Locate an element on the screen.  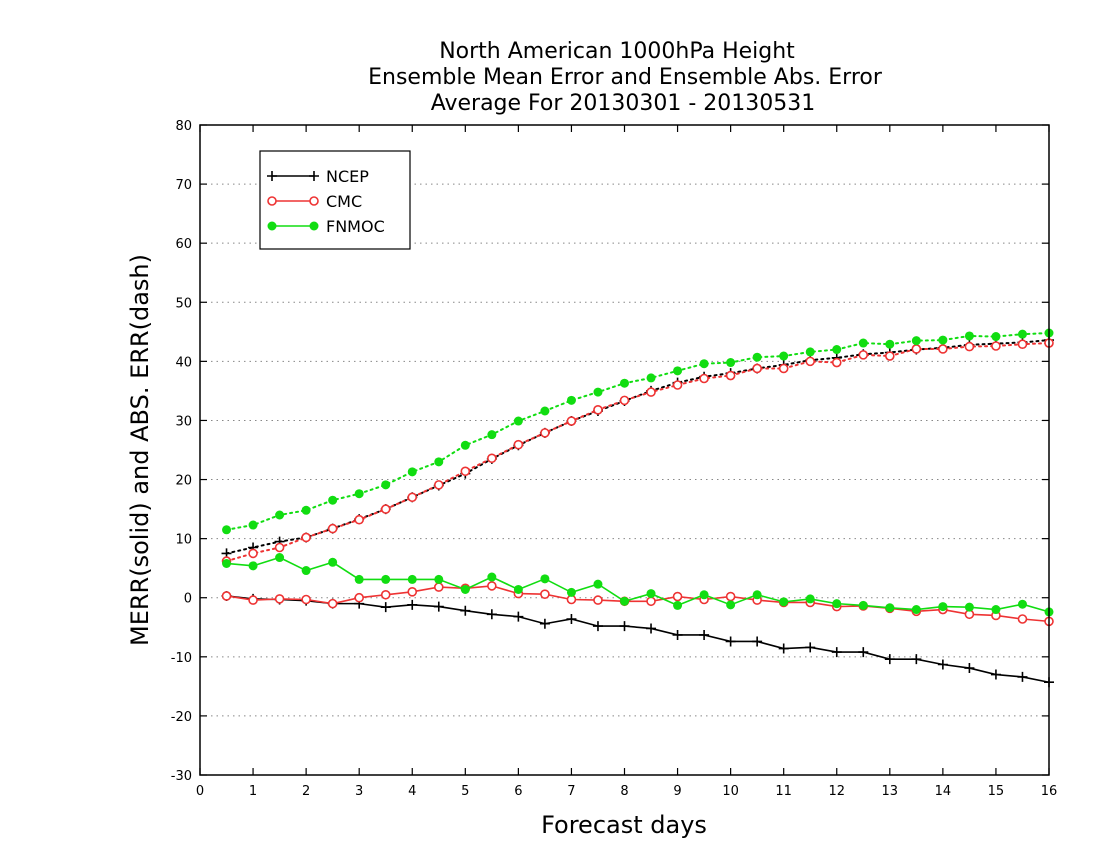
x-tick-label: 2 is located at coordinates (306, 791).